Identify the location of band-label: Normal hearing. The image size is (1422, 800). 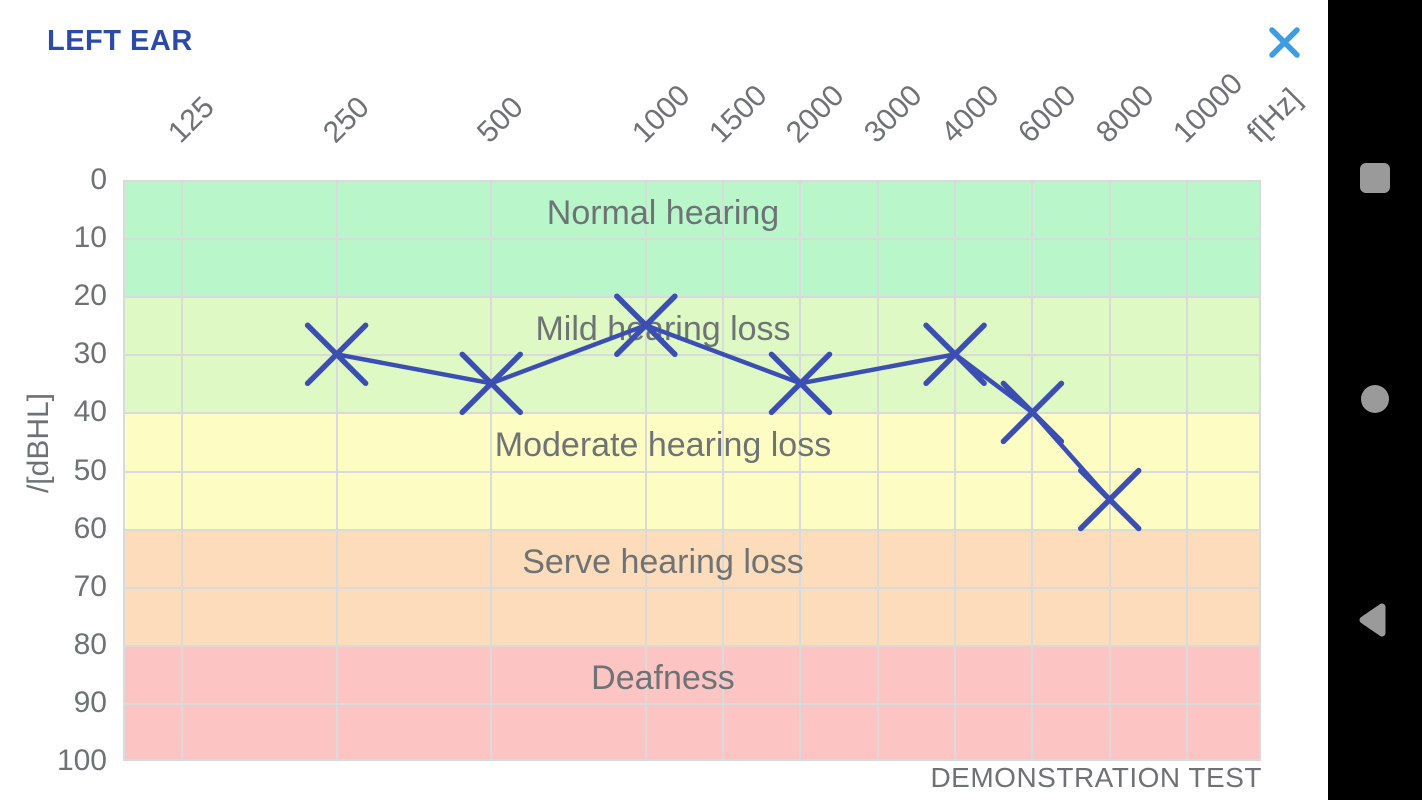
(663, 213).